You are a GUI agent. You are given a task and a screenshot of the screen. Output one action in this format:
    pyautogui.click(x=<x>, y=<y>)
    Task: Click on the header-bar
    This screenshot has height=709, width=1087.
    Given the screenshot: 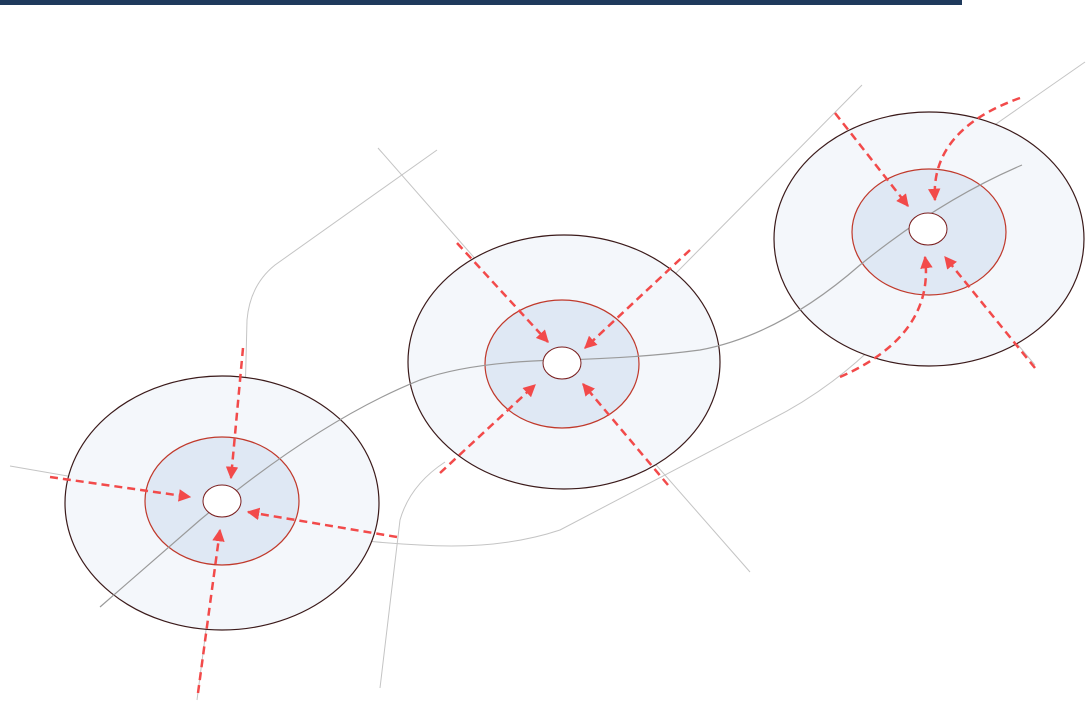 What is the action you would take?
    pyautogui.click(x=481, y=2)
    